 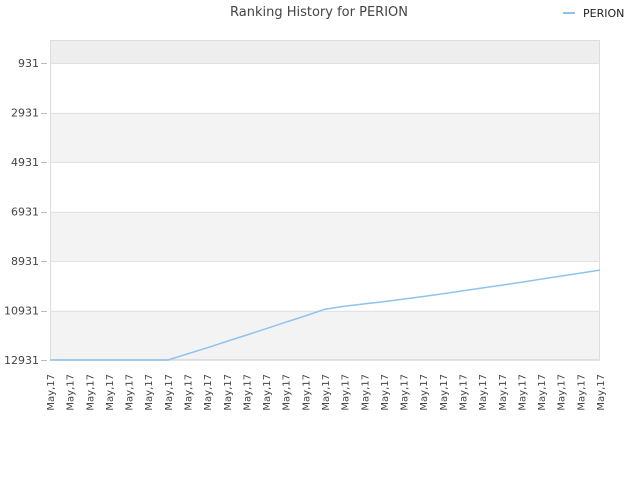 What do you see at coordinates (25, 261) in the screenshot?
I see `y-tick-label: 8931` at bounding box center [25, 261].